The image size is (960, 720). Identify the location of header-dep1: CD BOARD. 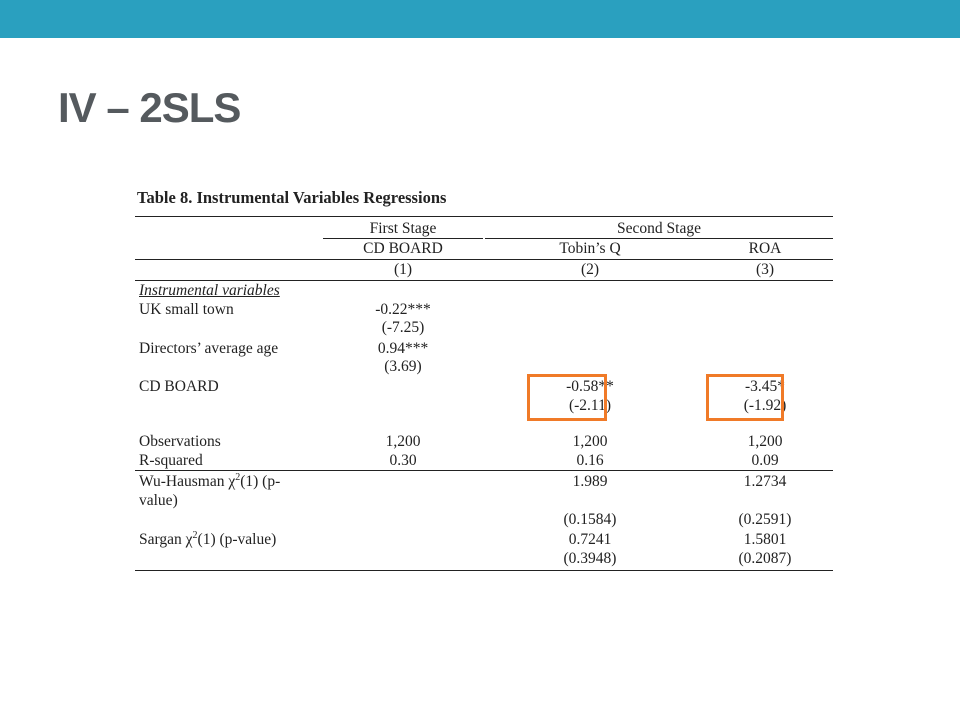
(403, 248).